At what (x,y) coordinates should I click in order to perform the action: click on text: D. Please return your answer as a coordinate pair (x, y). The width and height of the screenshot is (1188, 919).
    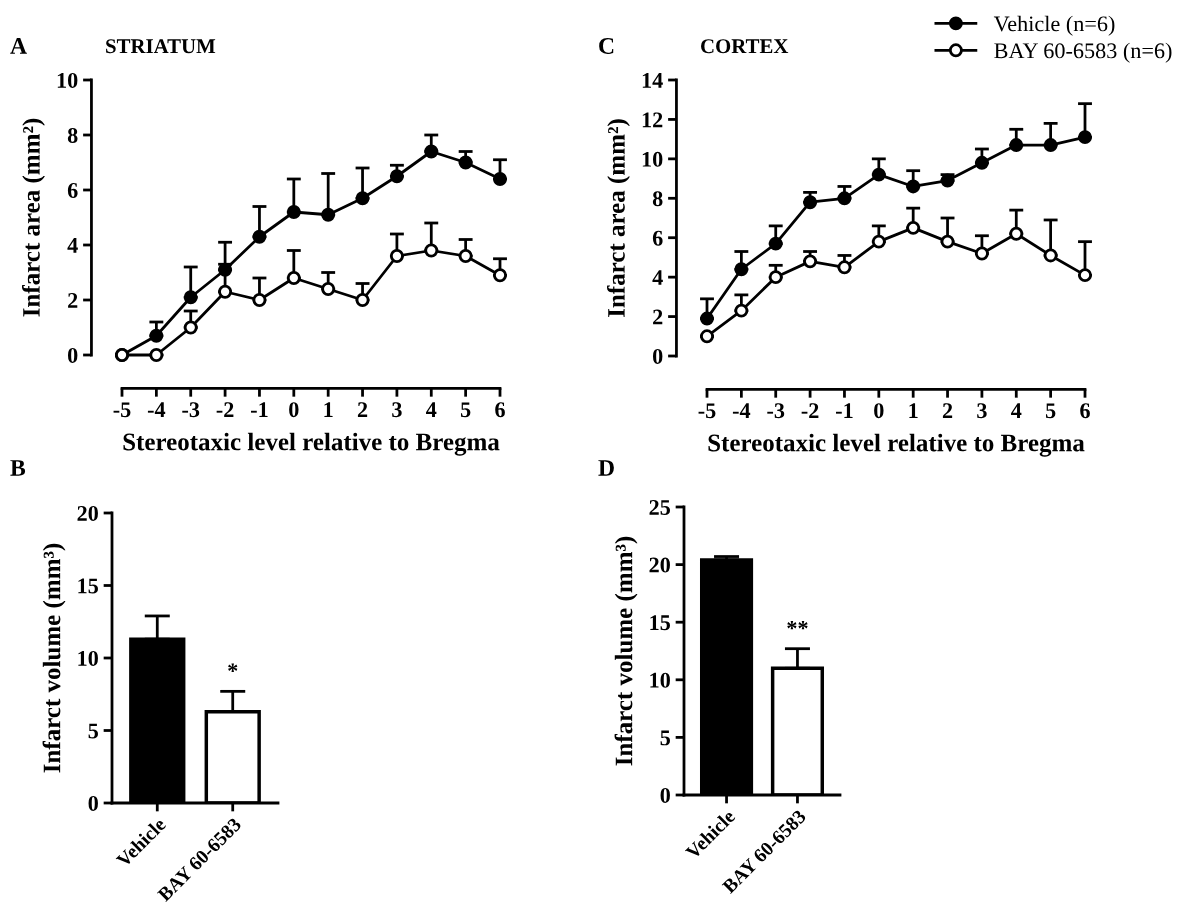
    Looking at the image, I should click on (606, 468).